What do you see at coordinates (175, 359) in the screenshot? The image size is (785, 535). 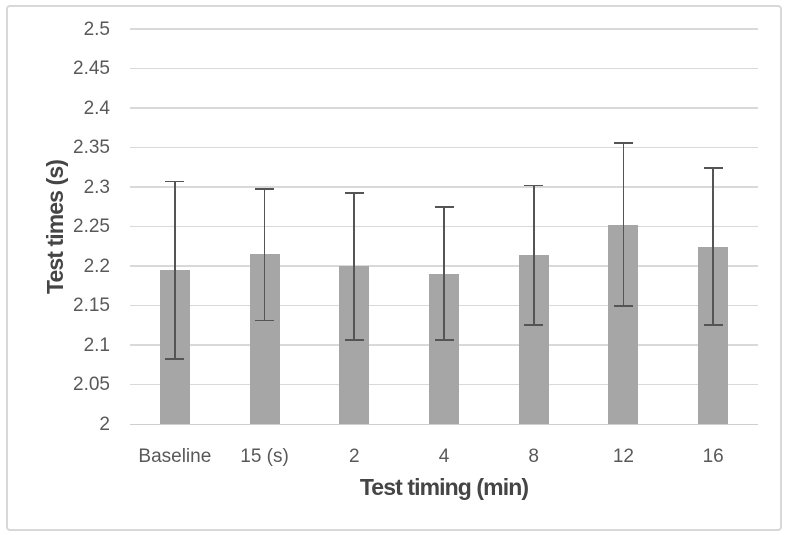 I see `error-cap-bottom-Baseline` at bounding box center [175, 359].